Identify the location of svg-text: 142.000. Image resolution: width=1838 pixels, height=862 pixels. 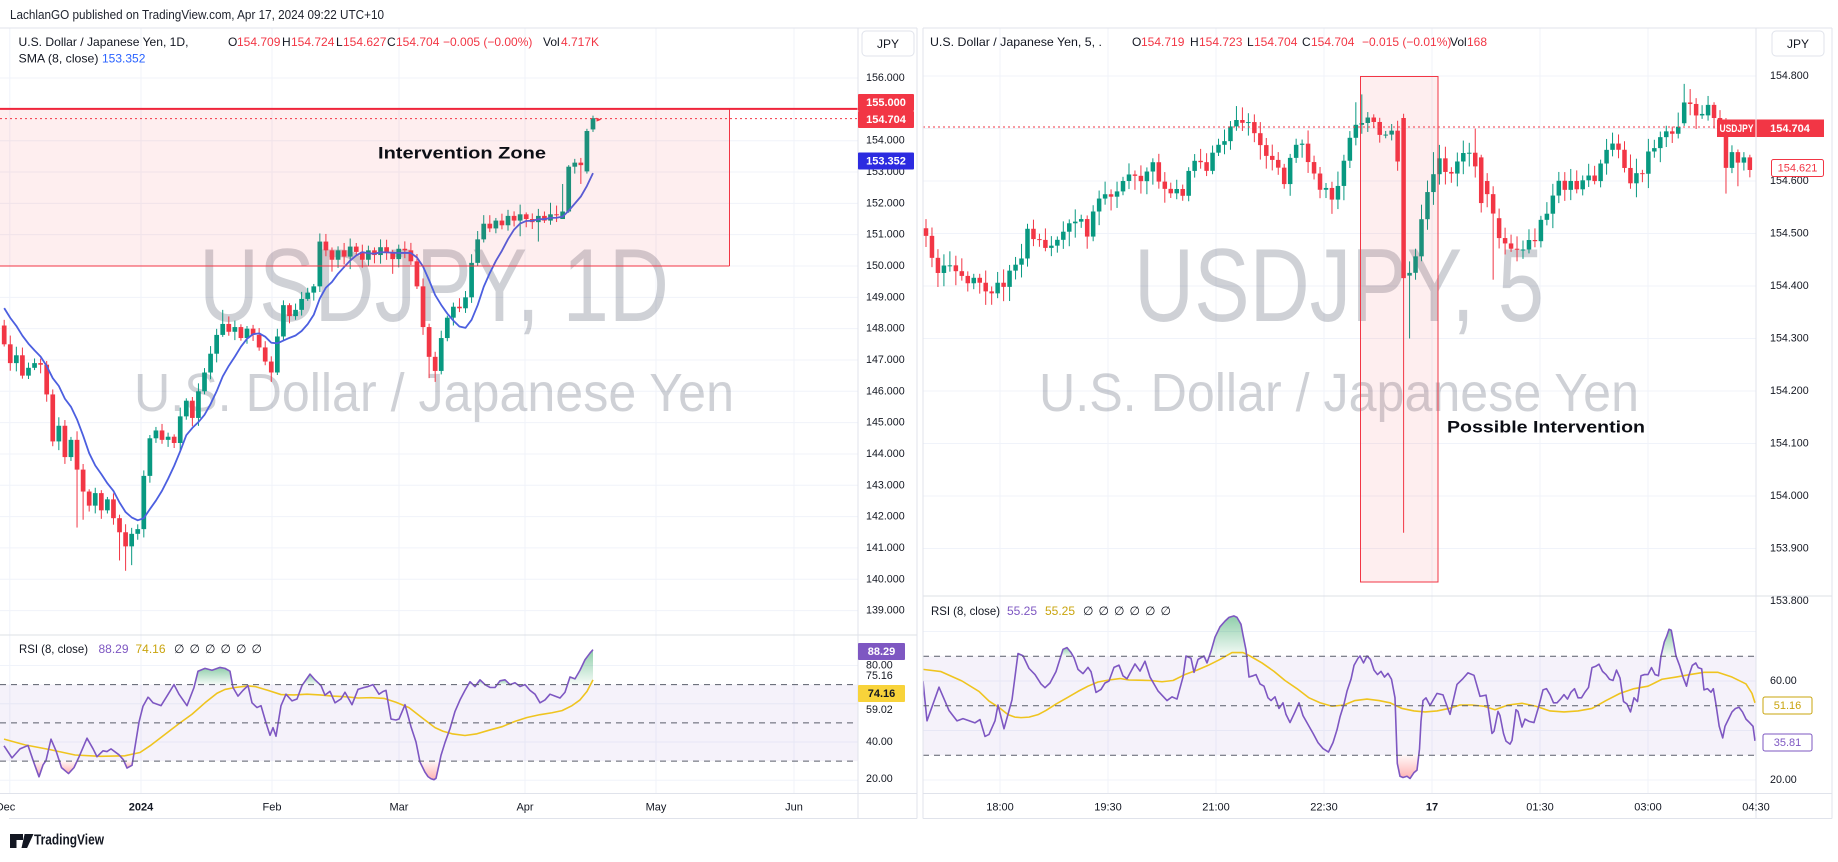
(885, 517).